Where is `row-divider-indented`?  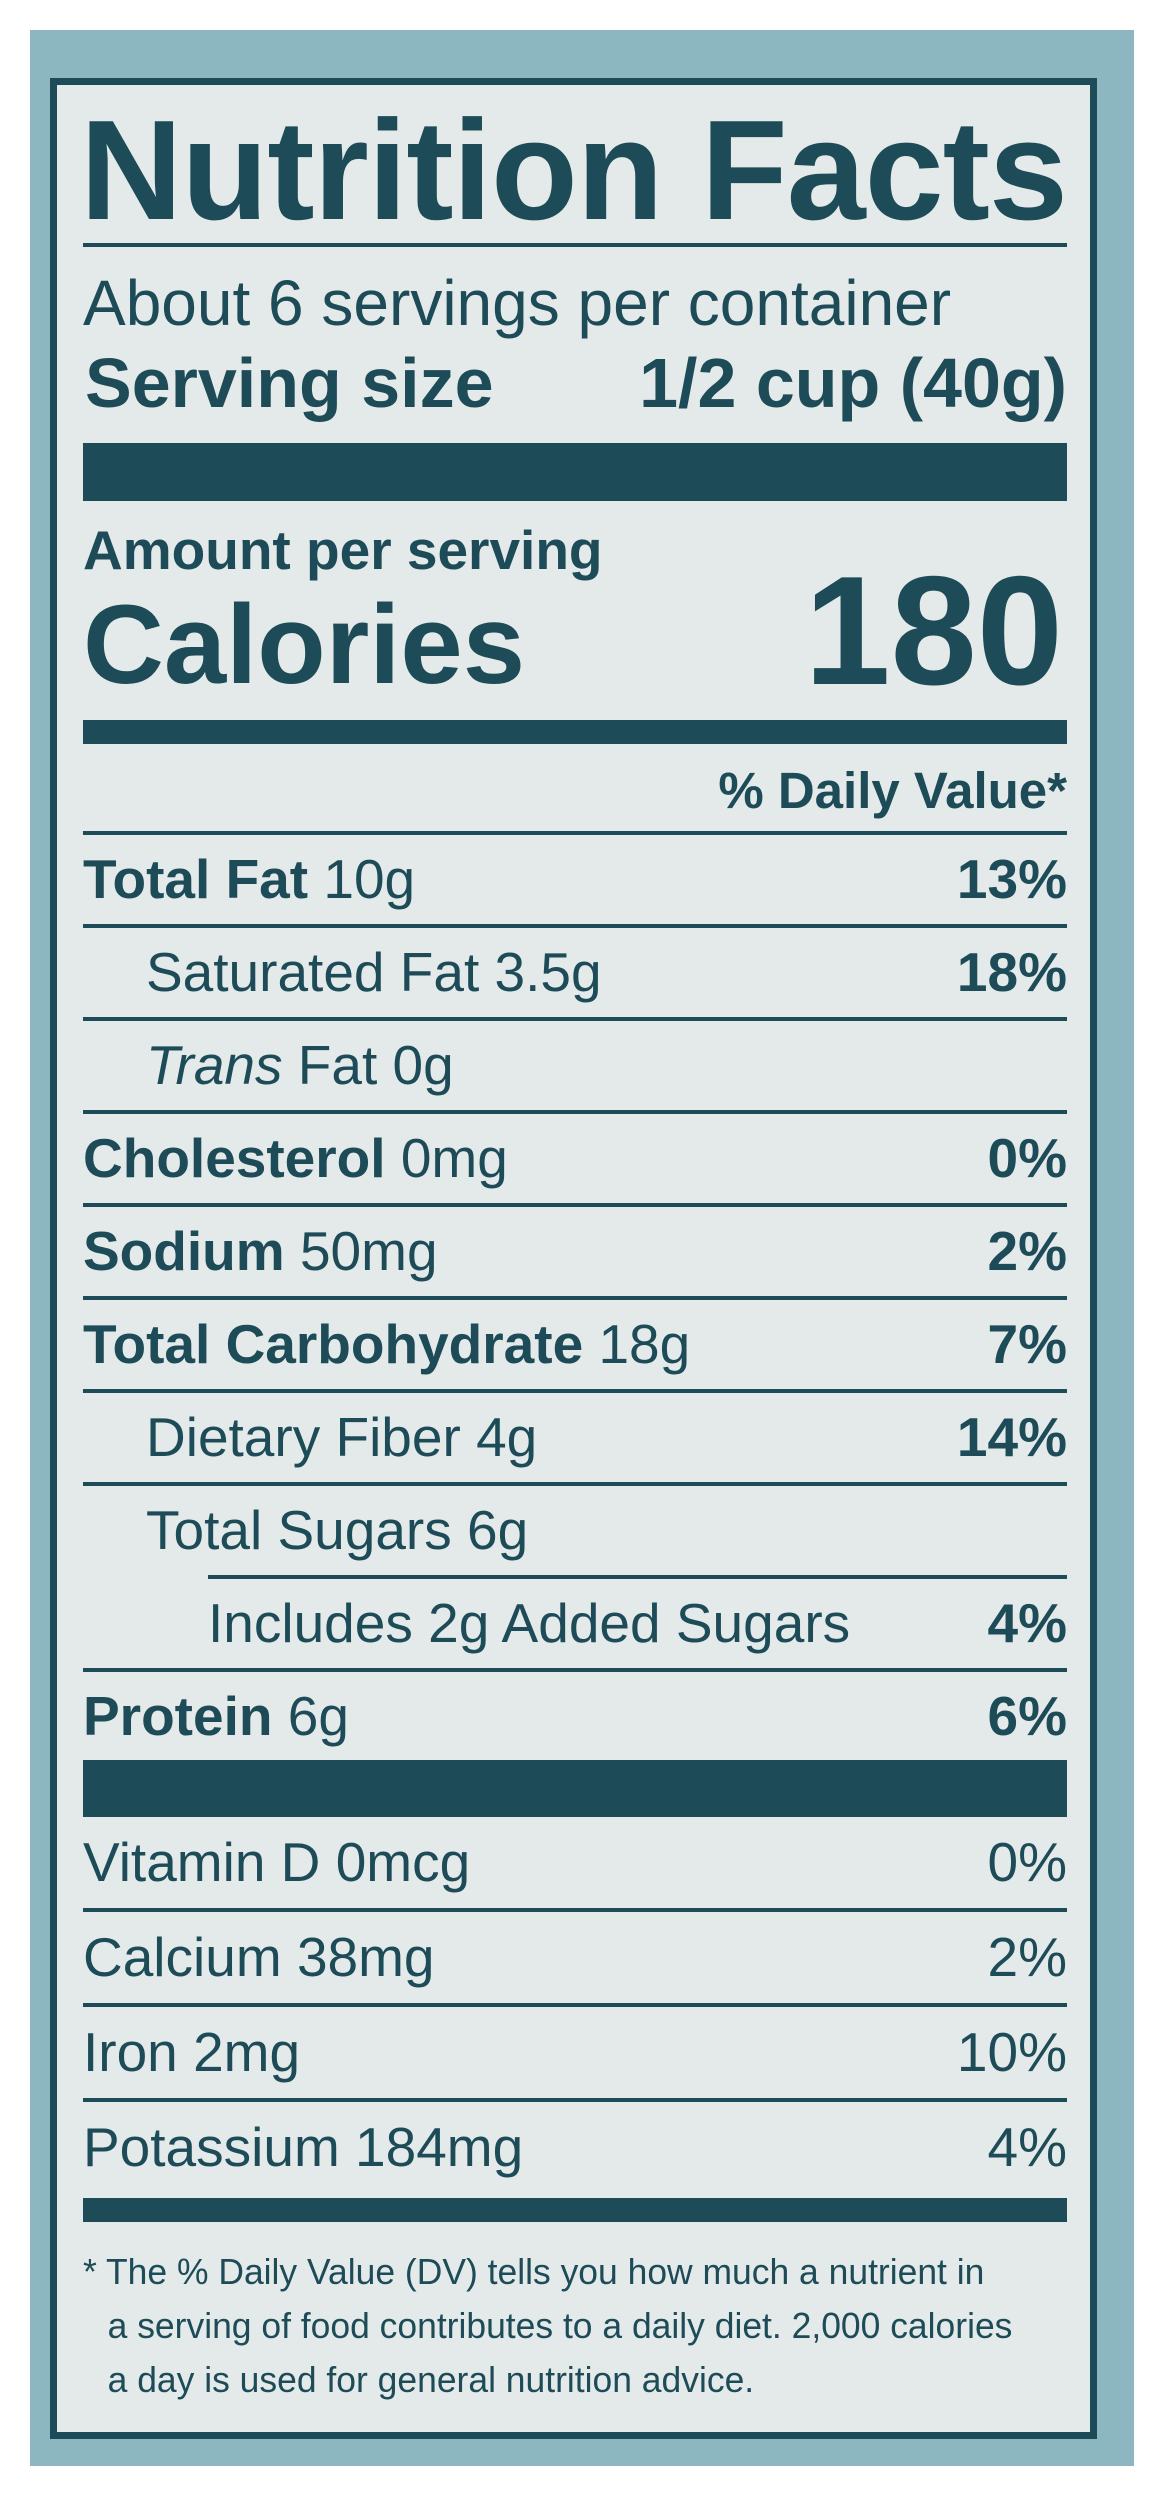
row-divider-indented is located at coordinates (637, 1577).